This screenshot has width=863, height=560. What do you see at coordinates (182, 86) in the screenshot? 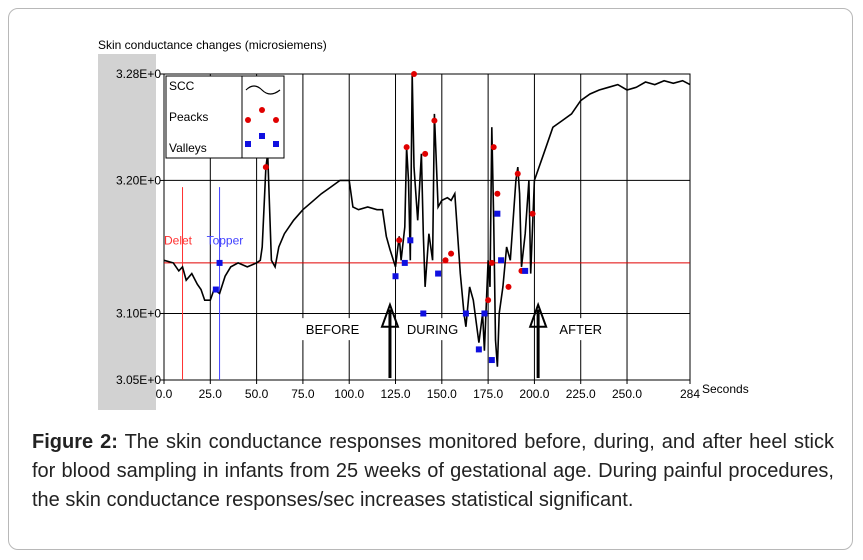
I see `legend-label-0: SCC` at bounding box center [182, 86].